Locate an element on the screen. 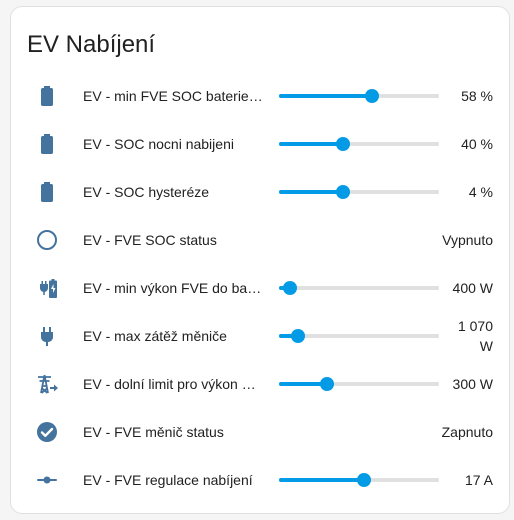 This screenshot has height=520, width=514. entity-row-min-fve-soc: EV - min FVE SOC baterie p... 58 % is located at coordinates (260, 96).